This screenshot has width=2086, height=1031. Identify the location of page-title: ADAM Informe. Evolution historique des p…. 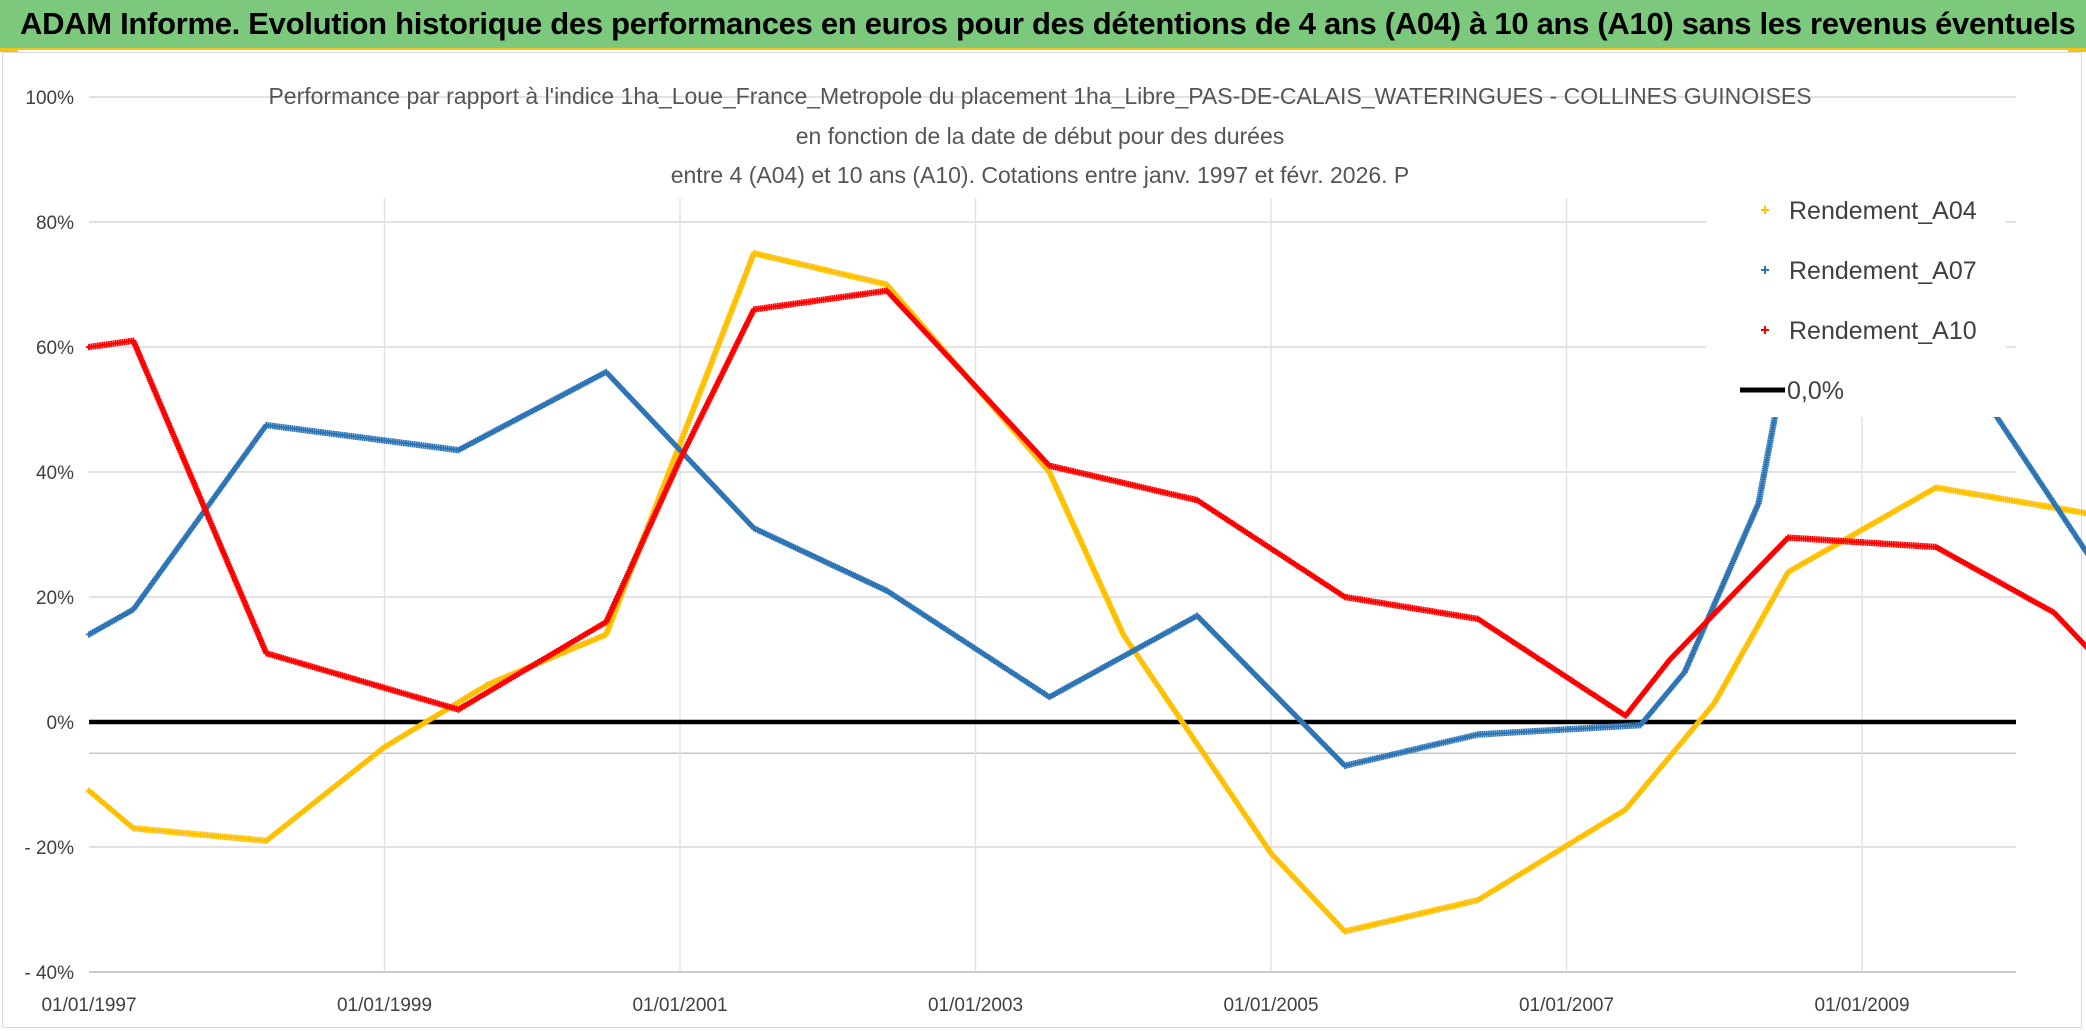
(1048, 23).